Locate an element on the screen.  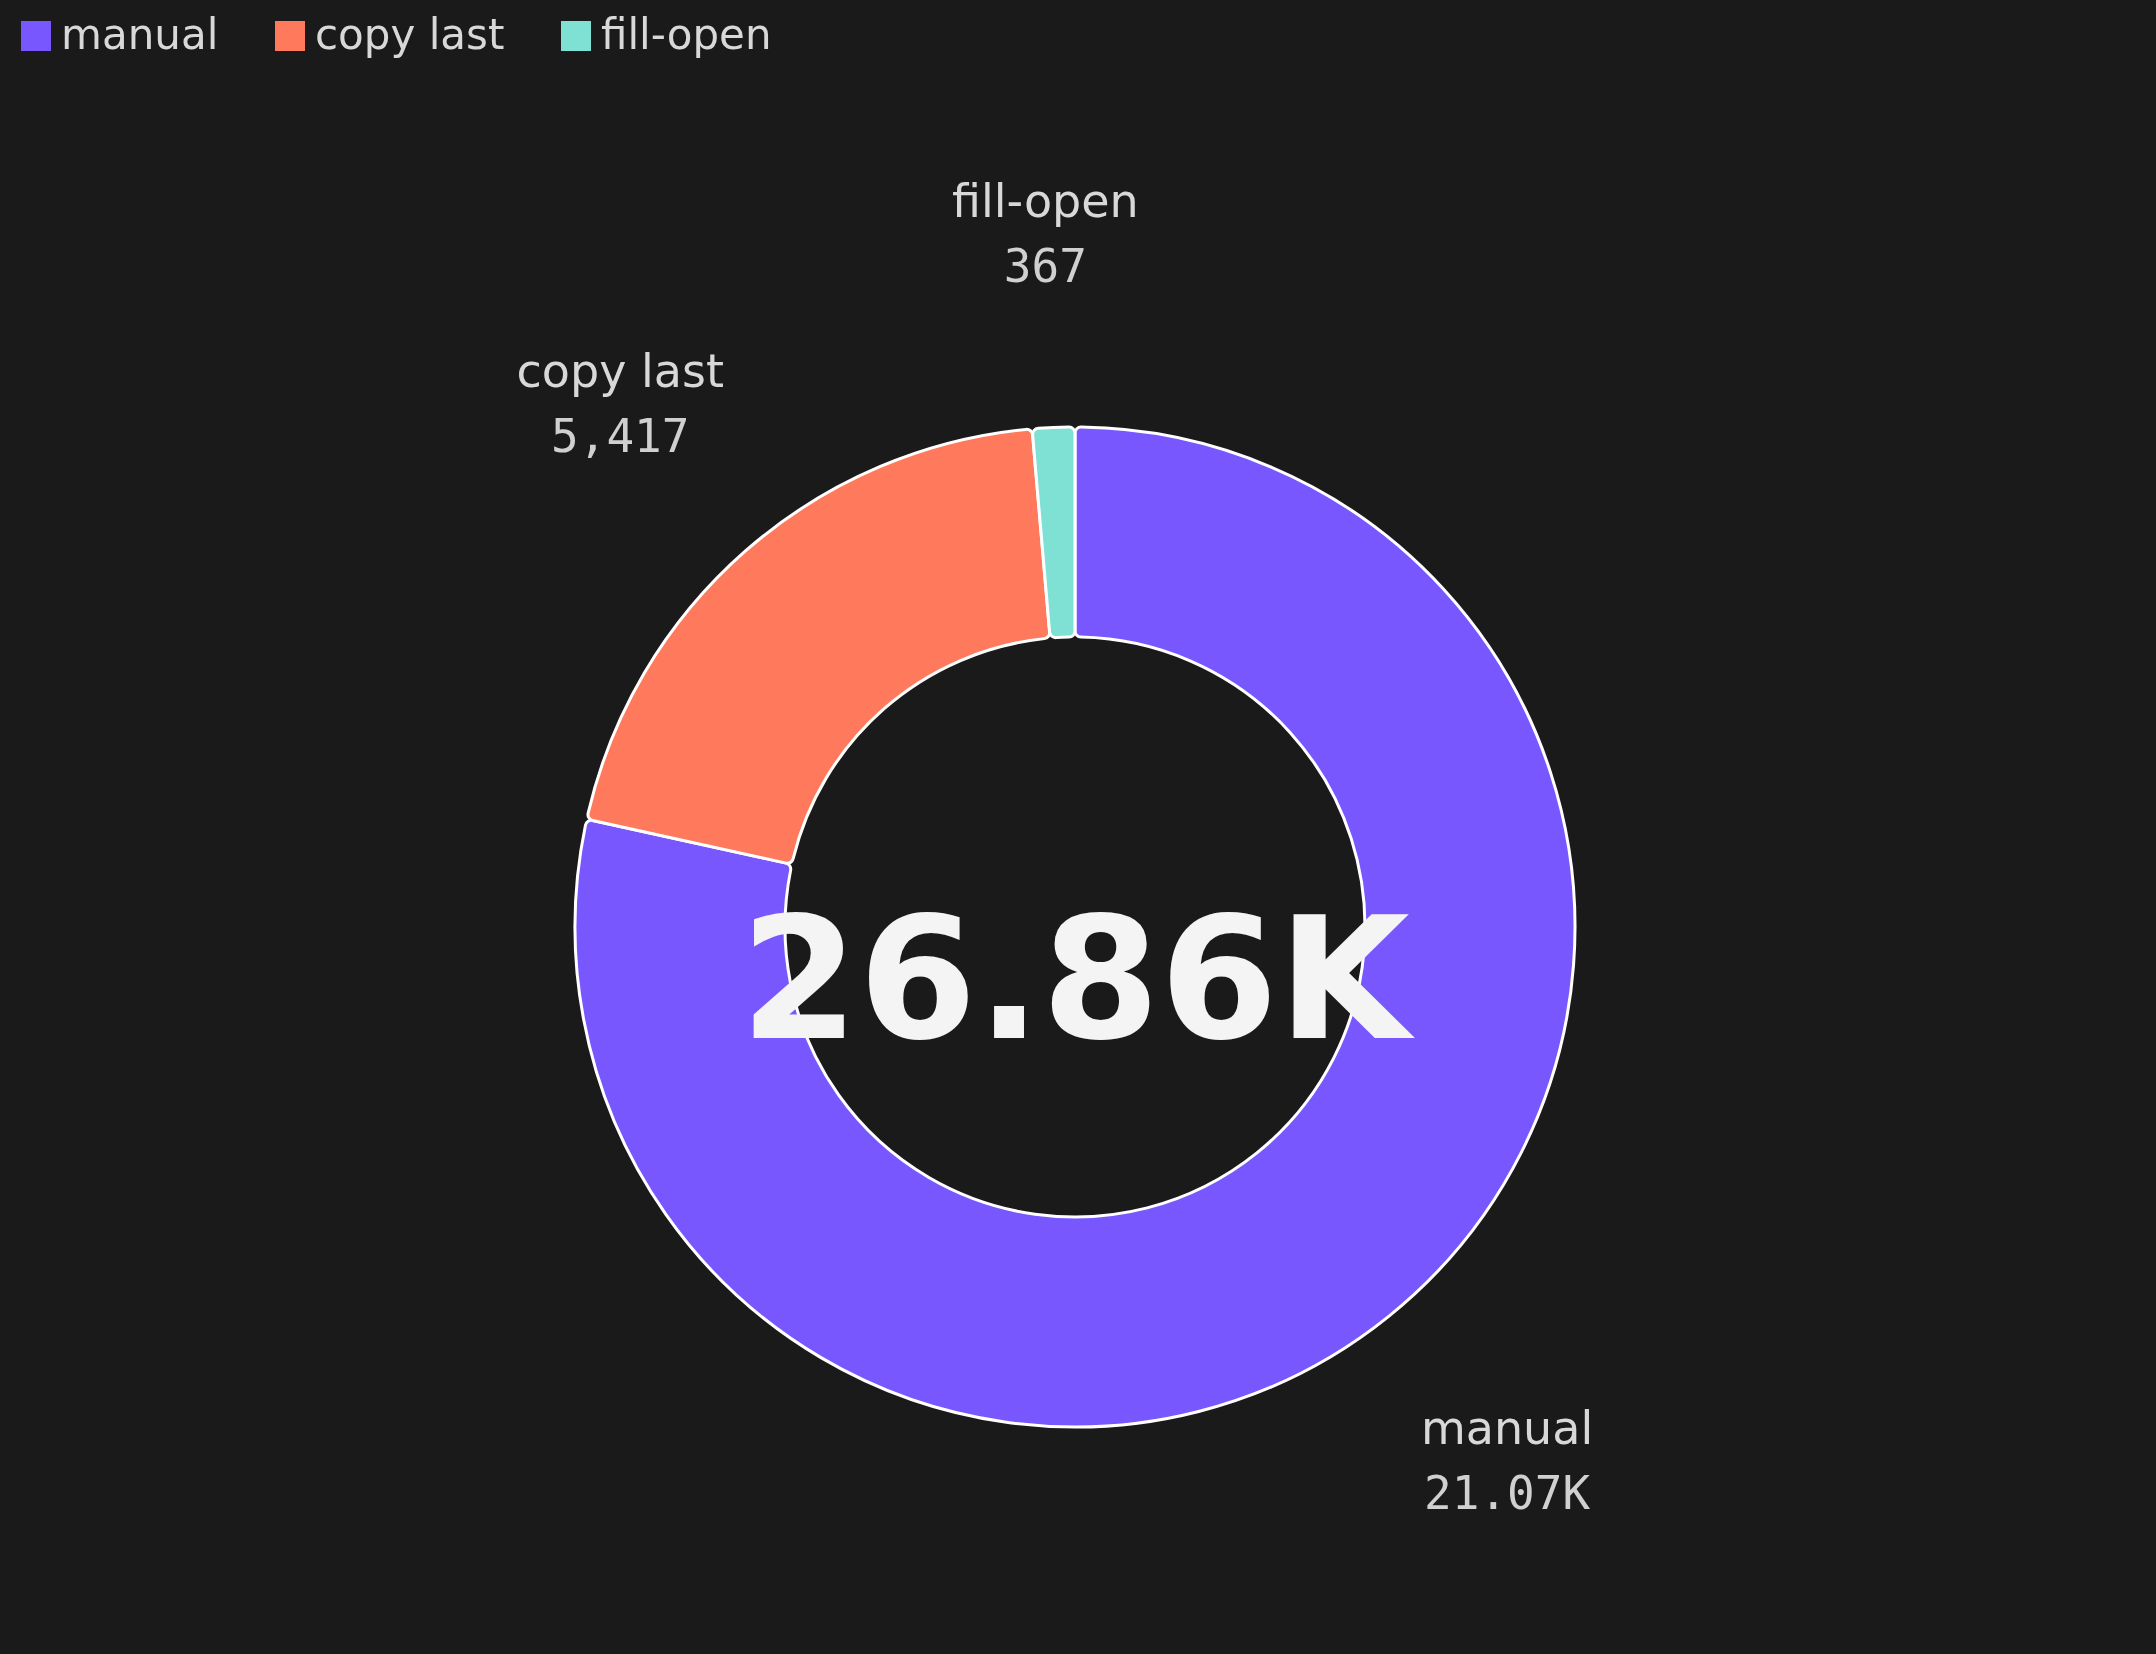
slice-label: manual is located at coordinates (1507, 1427).